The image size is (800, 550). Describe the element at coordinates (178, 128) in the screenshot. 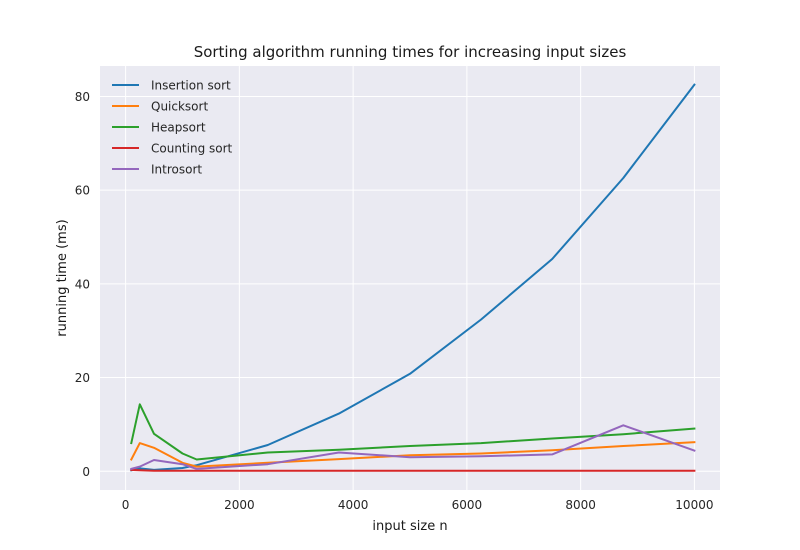

I see `legend-entry: Heapsort` at that location.